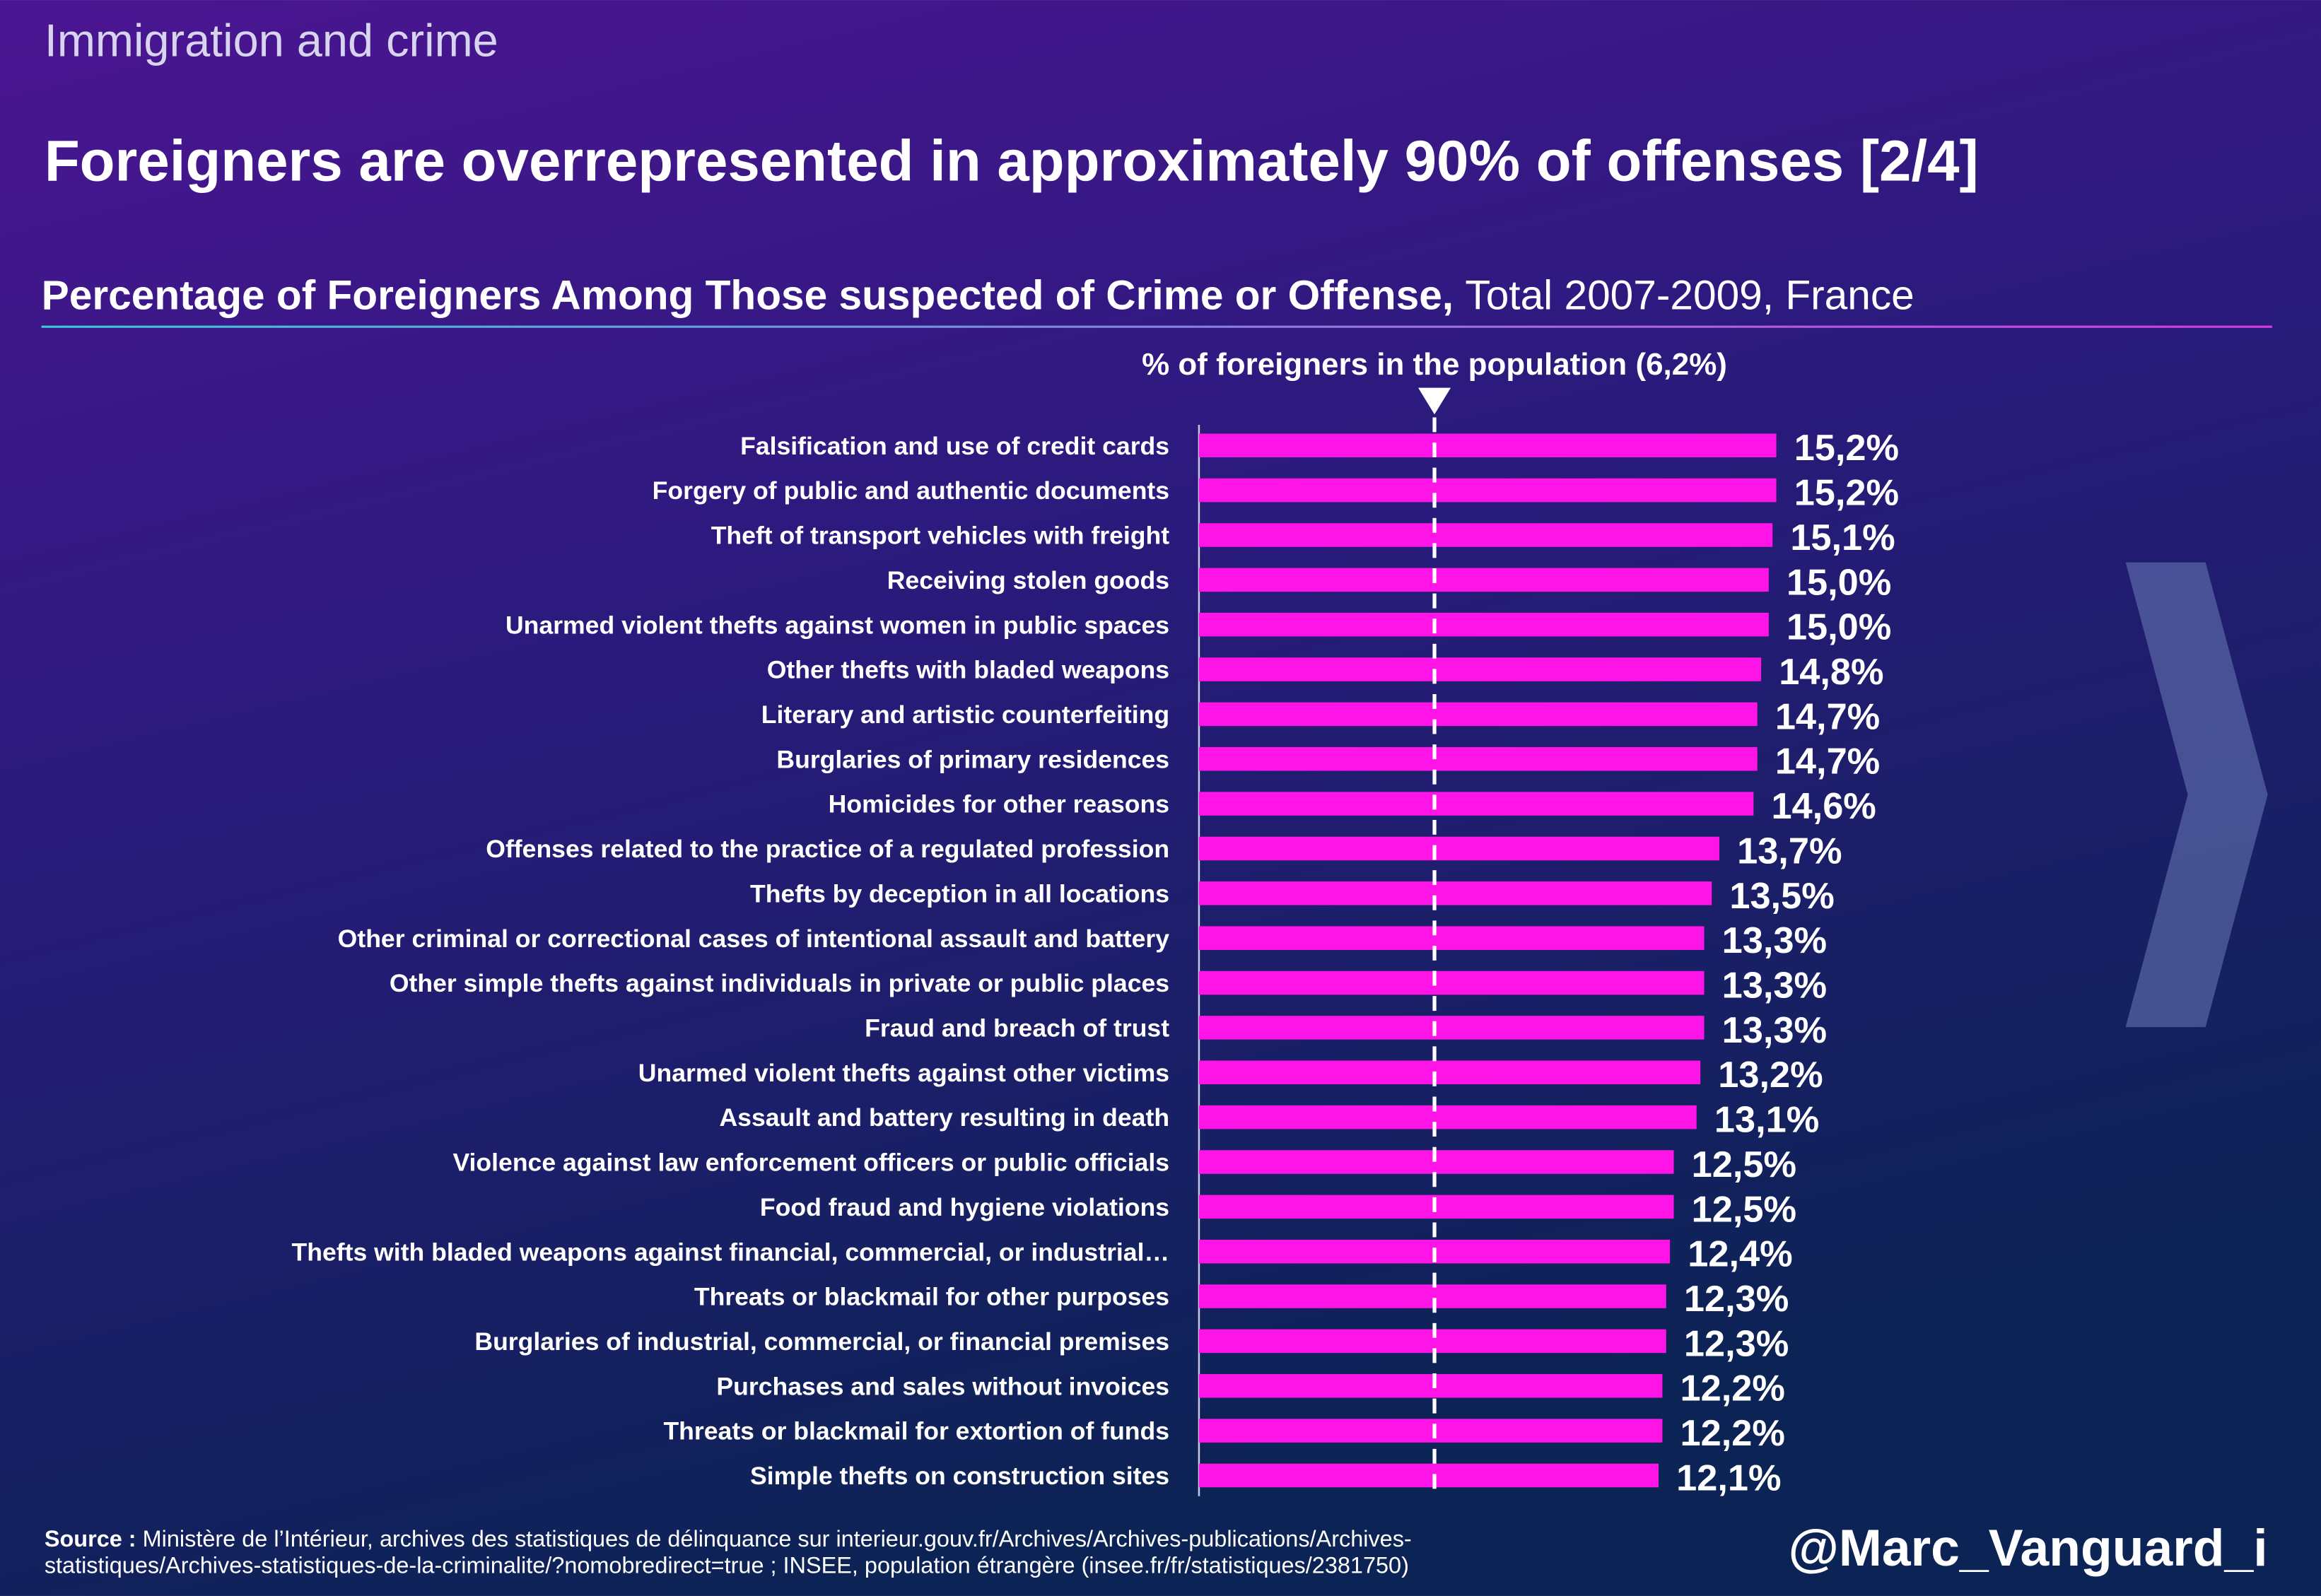  I want to click on category-label: Purchases and sales without invoices, so click(942, 1386).